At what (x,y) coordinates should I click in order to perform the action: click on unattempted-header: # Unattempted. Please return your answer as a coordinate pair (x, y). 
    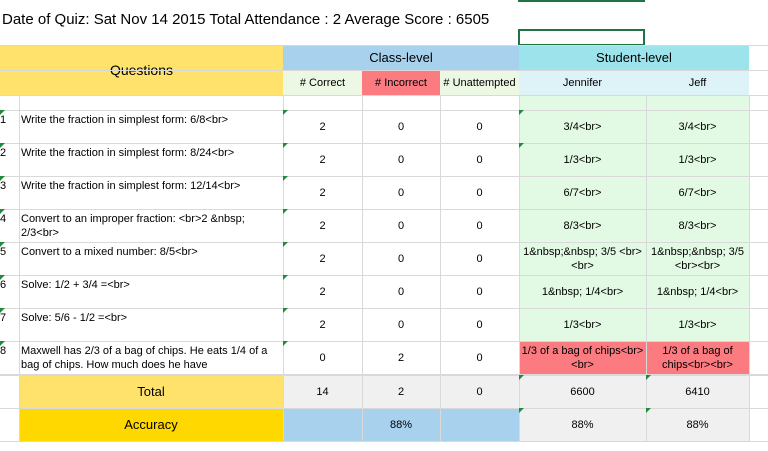
    Looking at the image, I should click on (479, 82).